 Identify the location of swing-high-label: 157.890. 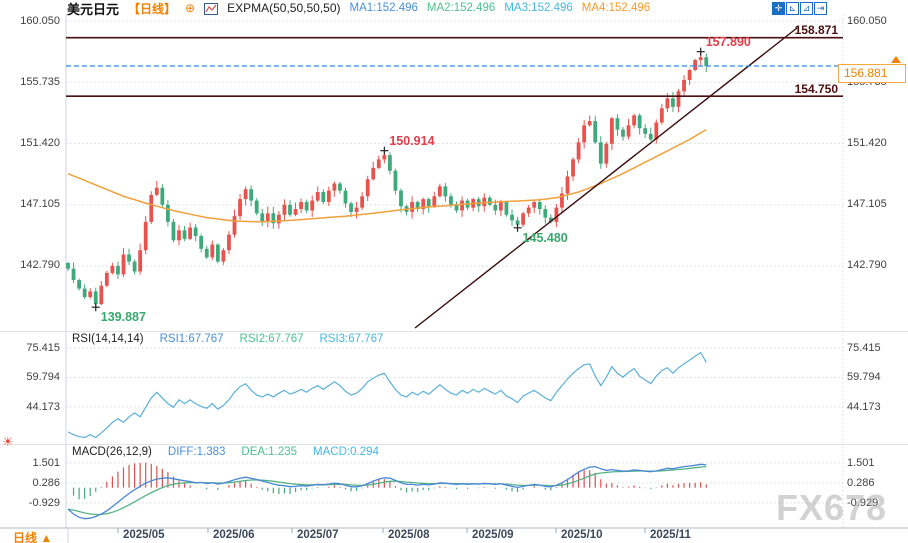
(728, 41).